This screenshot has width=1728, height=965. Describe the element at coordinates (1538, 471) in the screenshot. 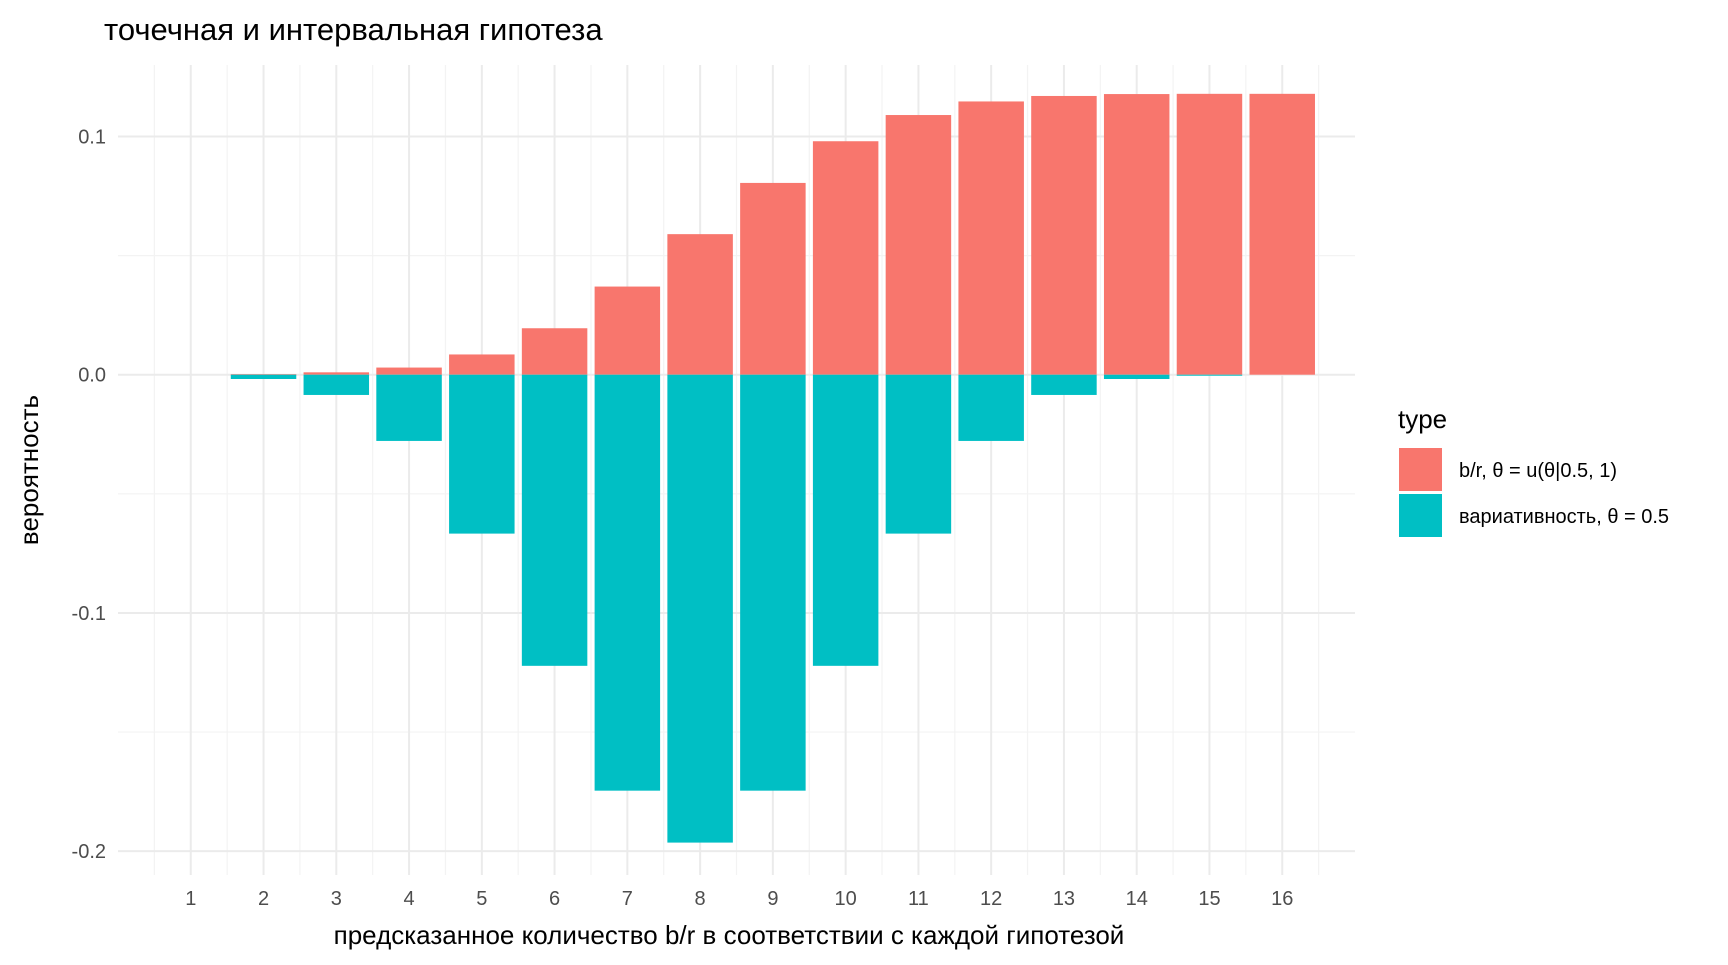

I see `legend-label-uniform: b/r, θ = u(θ|0.5, 1)` at that location.